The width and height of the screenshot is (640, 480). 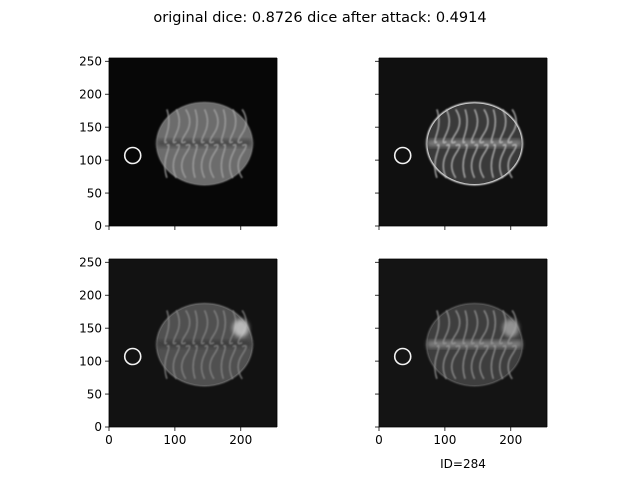 I want to click on y-tick-label: 200, so click(x=90, y=94).